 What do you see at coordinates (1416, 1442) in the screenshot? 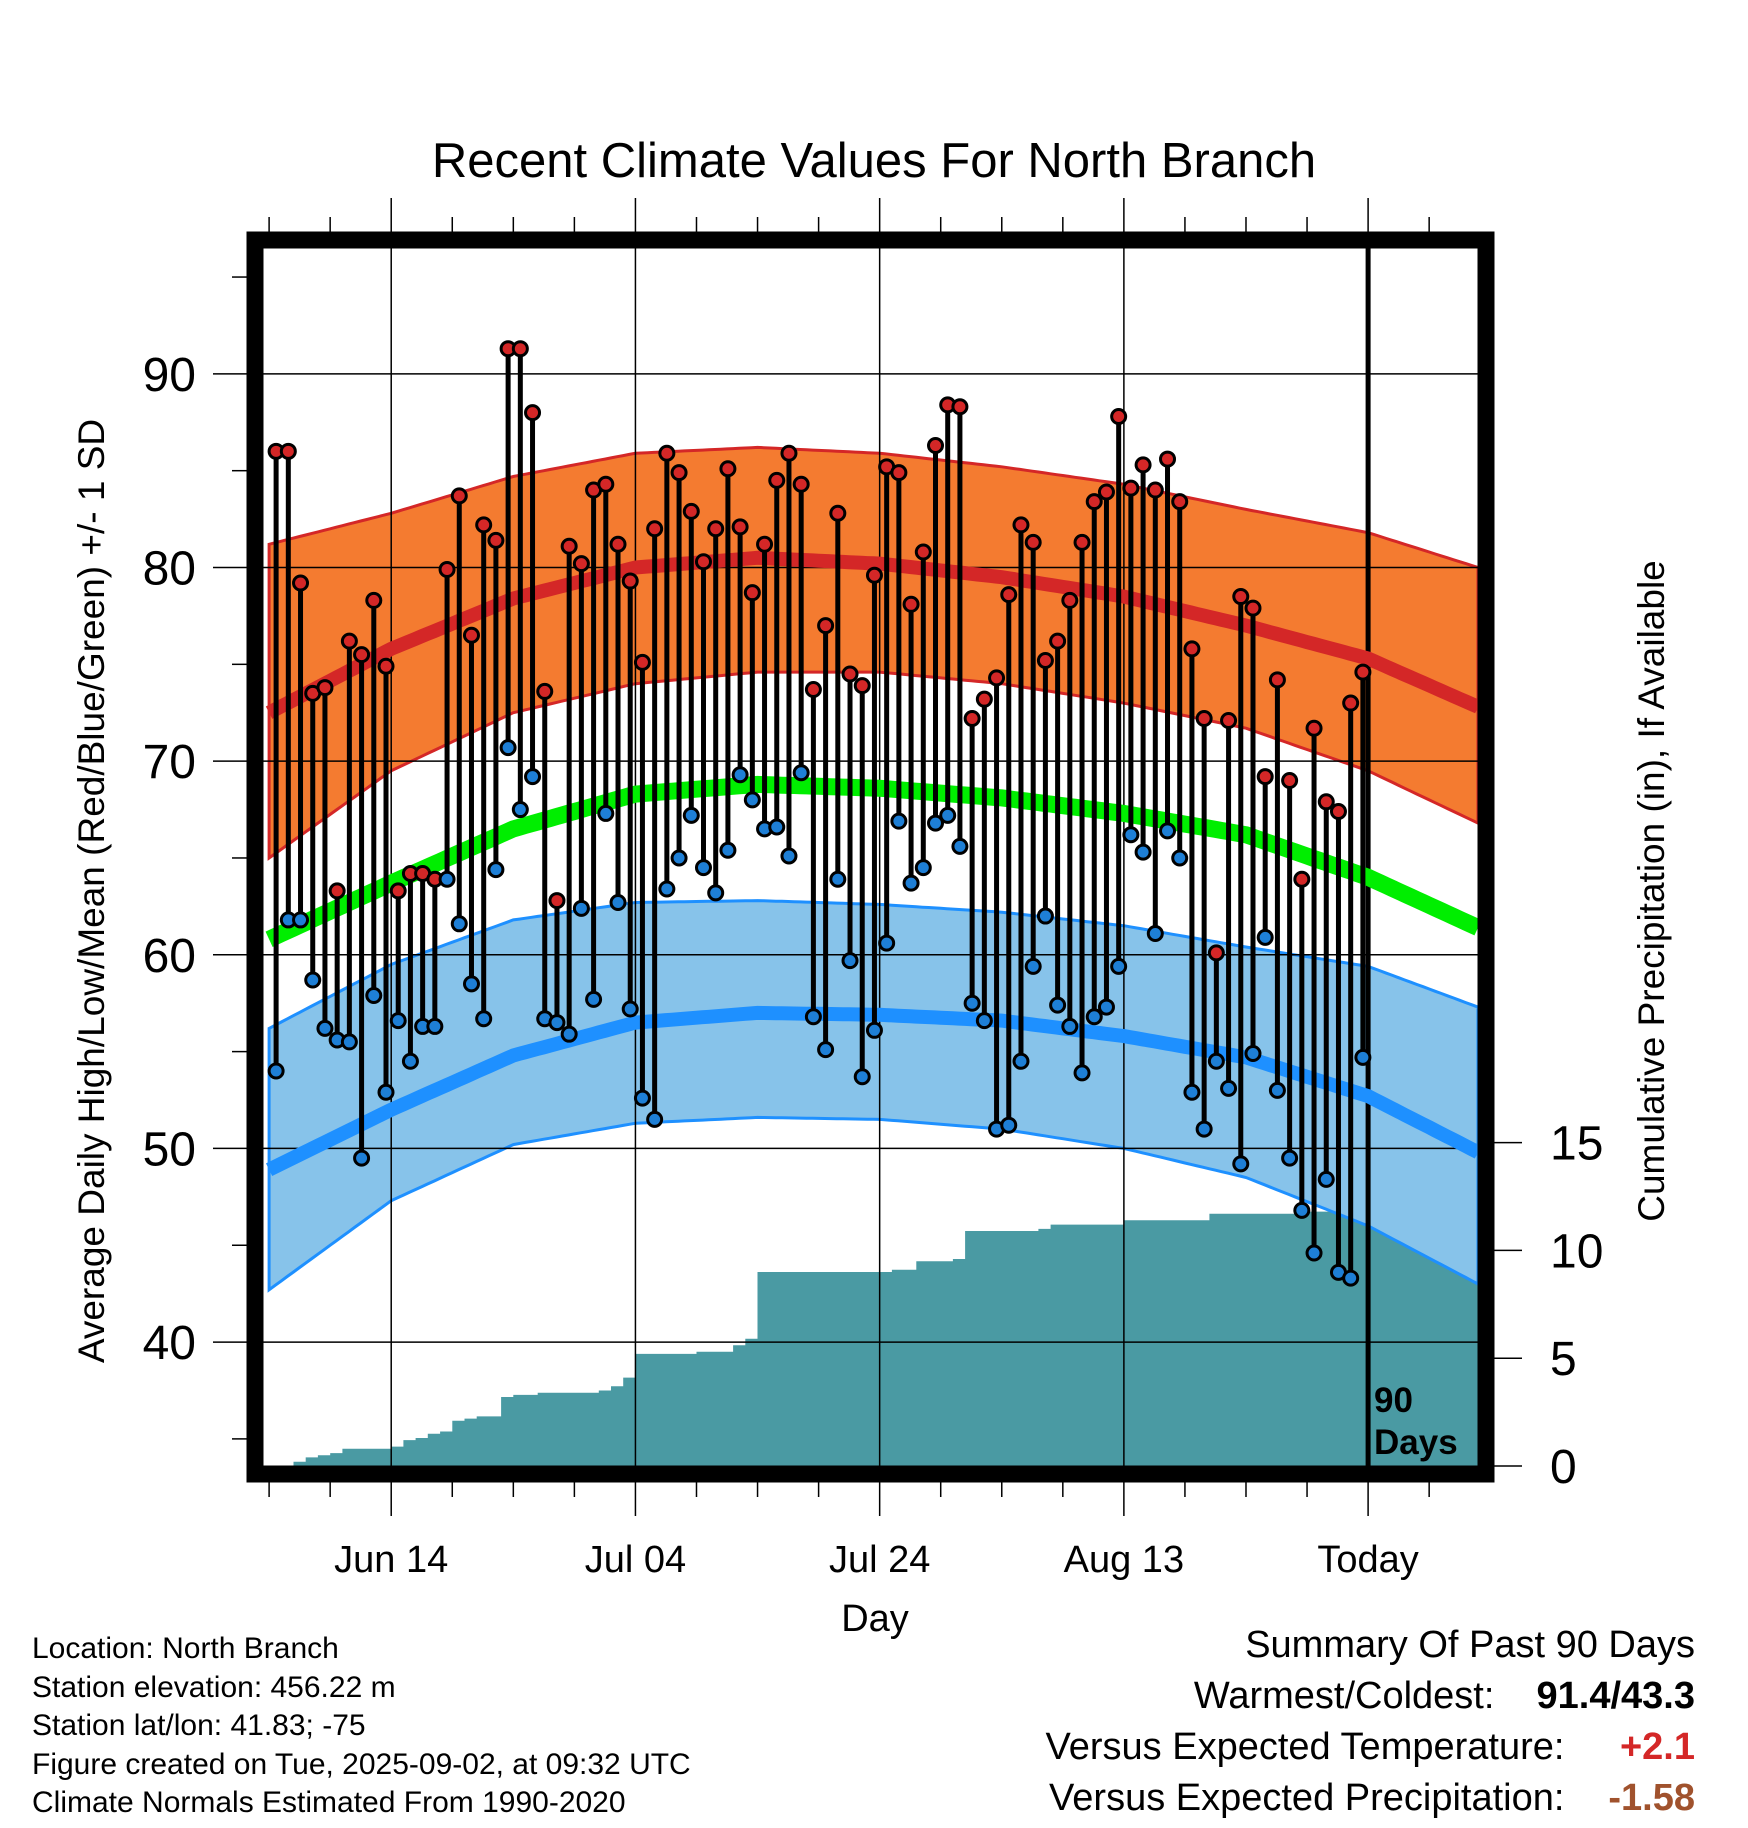
I see `window-label-unit: Days` at bounding box center [1416, 1442].